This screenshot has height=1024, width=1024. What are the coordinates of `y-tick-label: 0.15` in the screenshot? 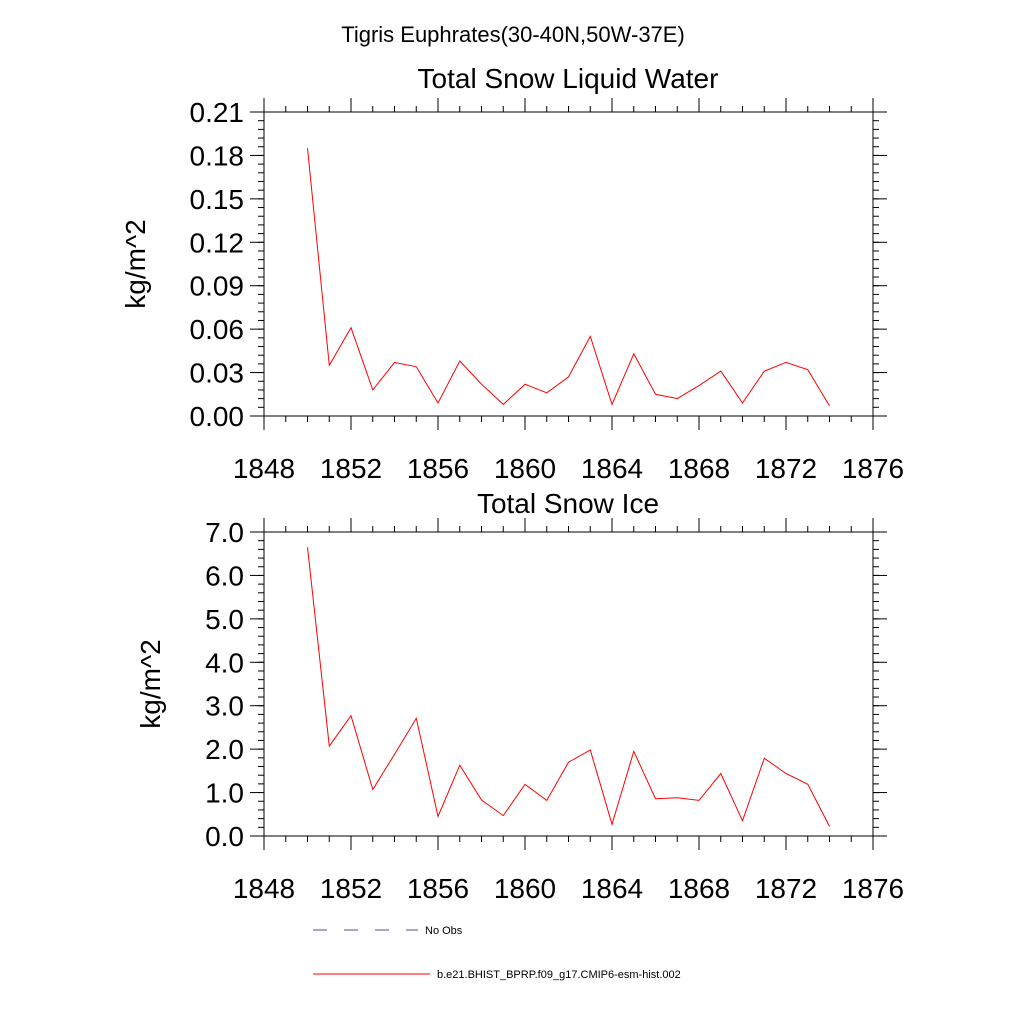 It's located at (217, 199).